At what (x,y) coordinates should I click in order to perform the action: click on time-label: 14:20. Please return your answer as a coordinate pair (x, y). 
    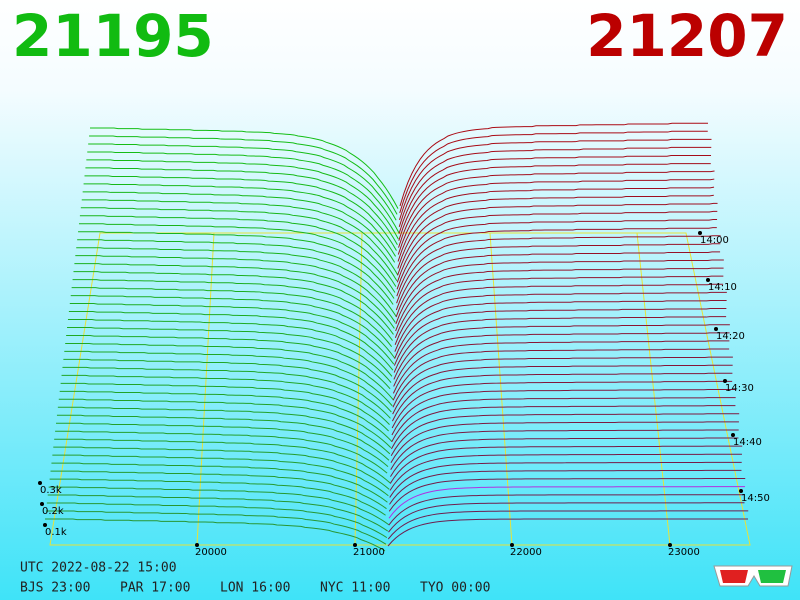
    Looking at the image, I should click on (730, 336).